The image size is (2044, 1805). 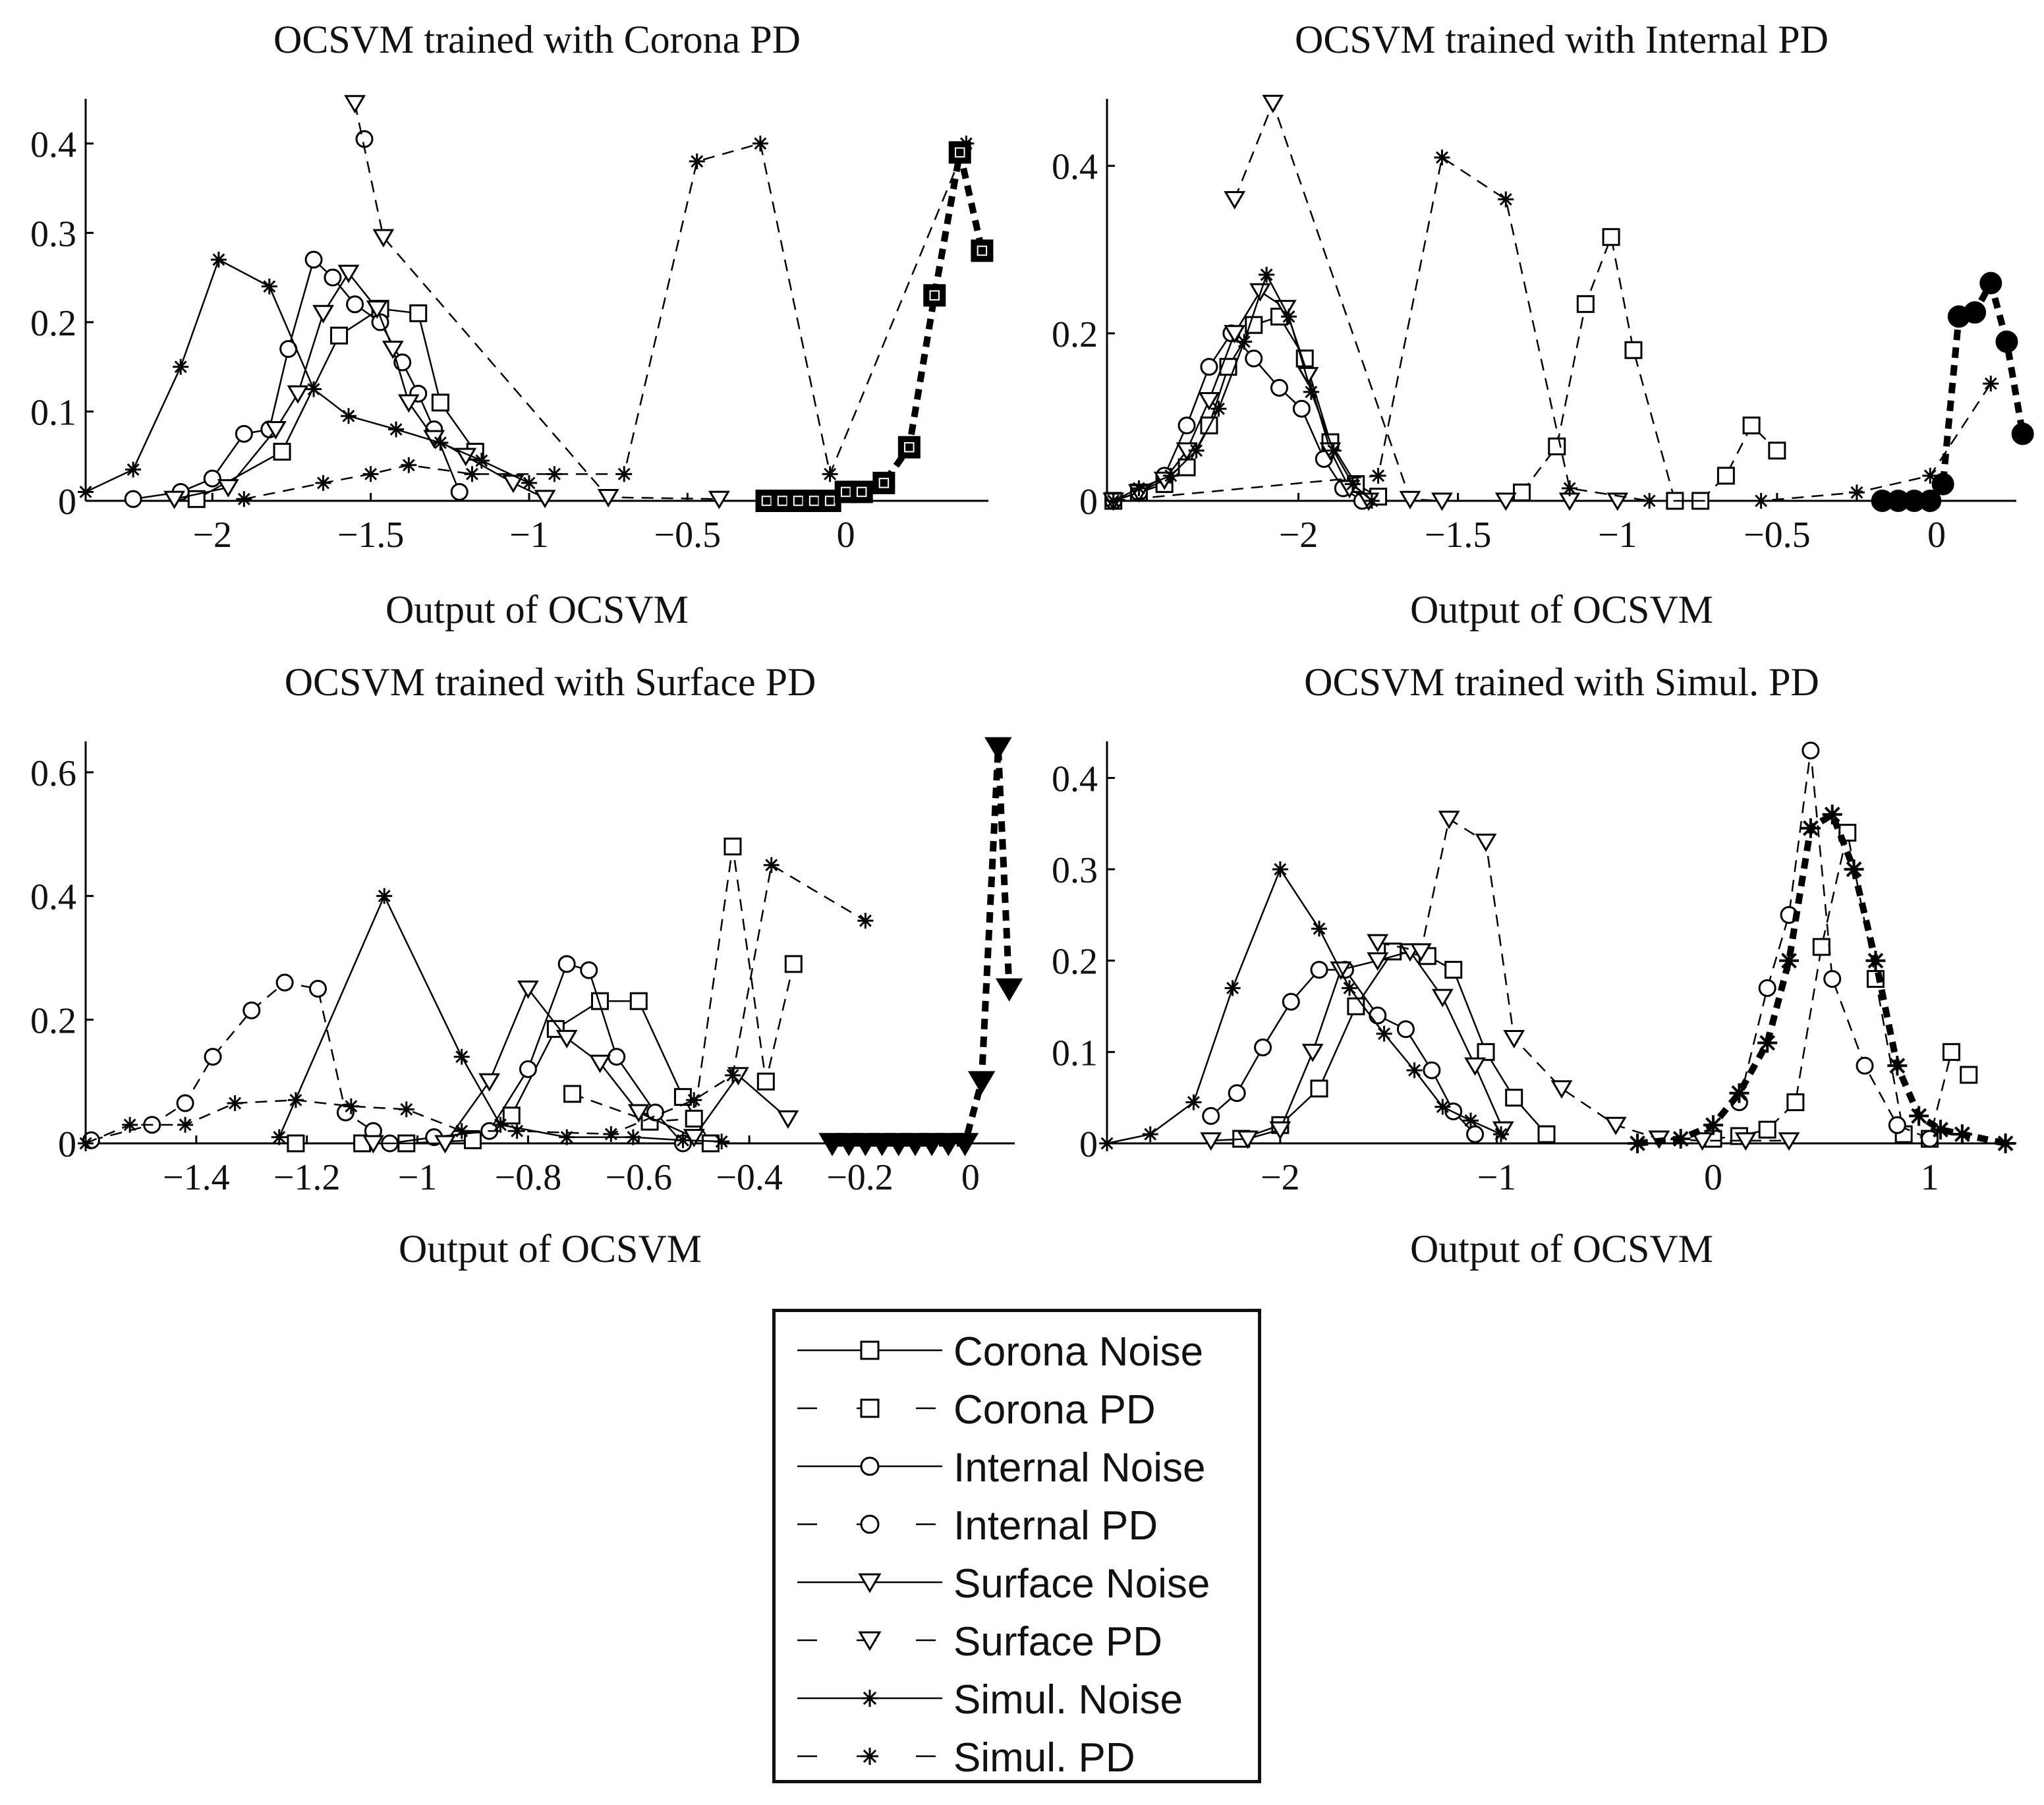 I want to click on y-tick-label: 0.2, so click(x=53, y=1020).